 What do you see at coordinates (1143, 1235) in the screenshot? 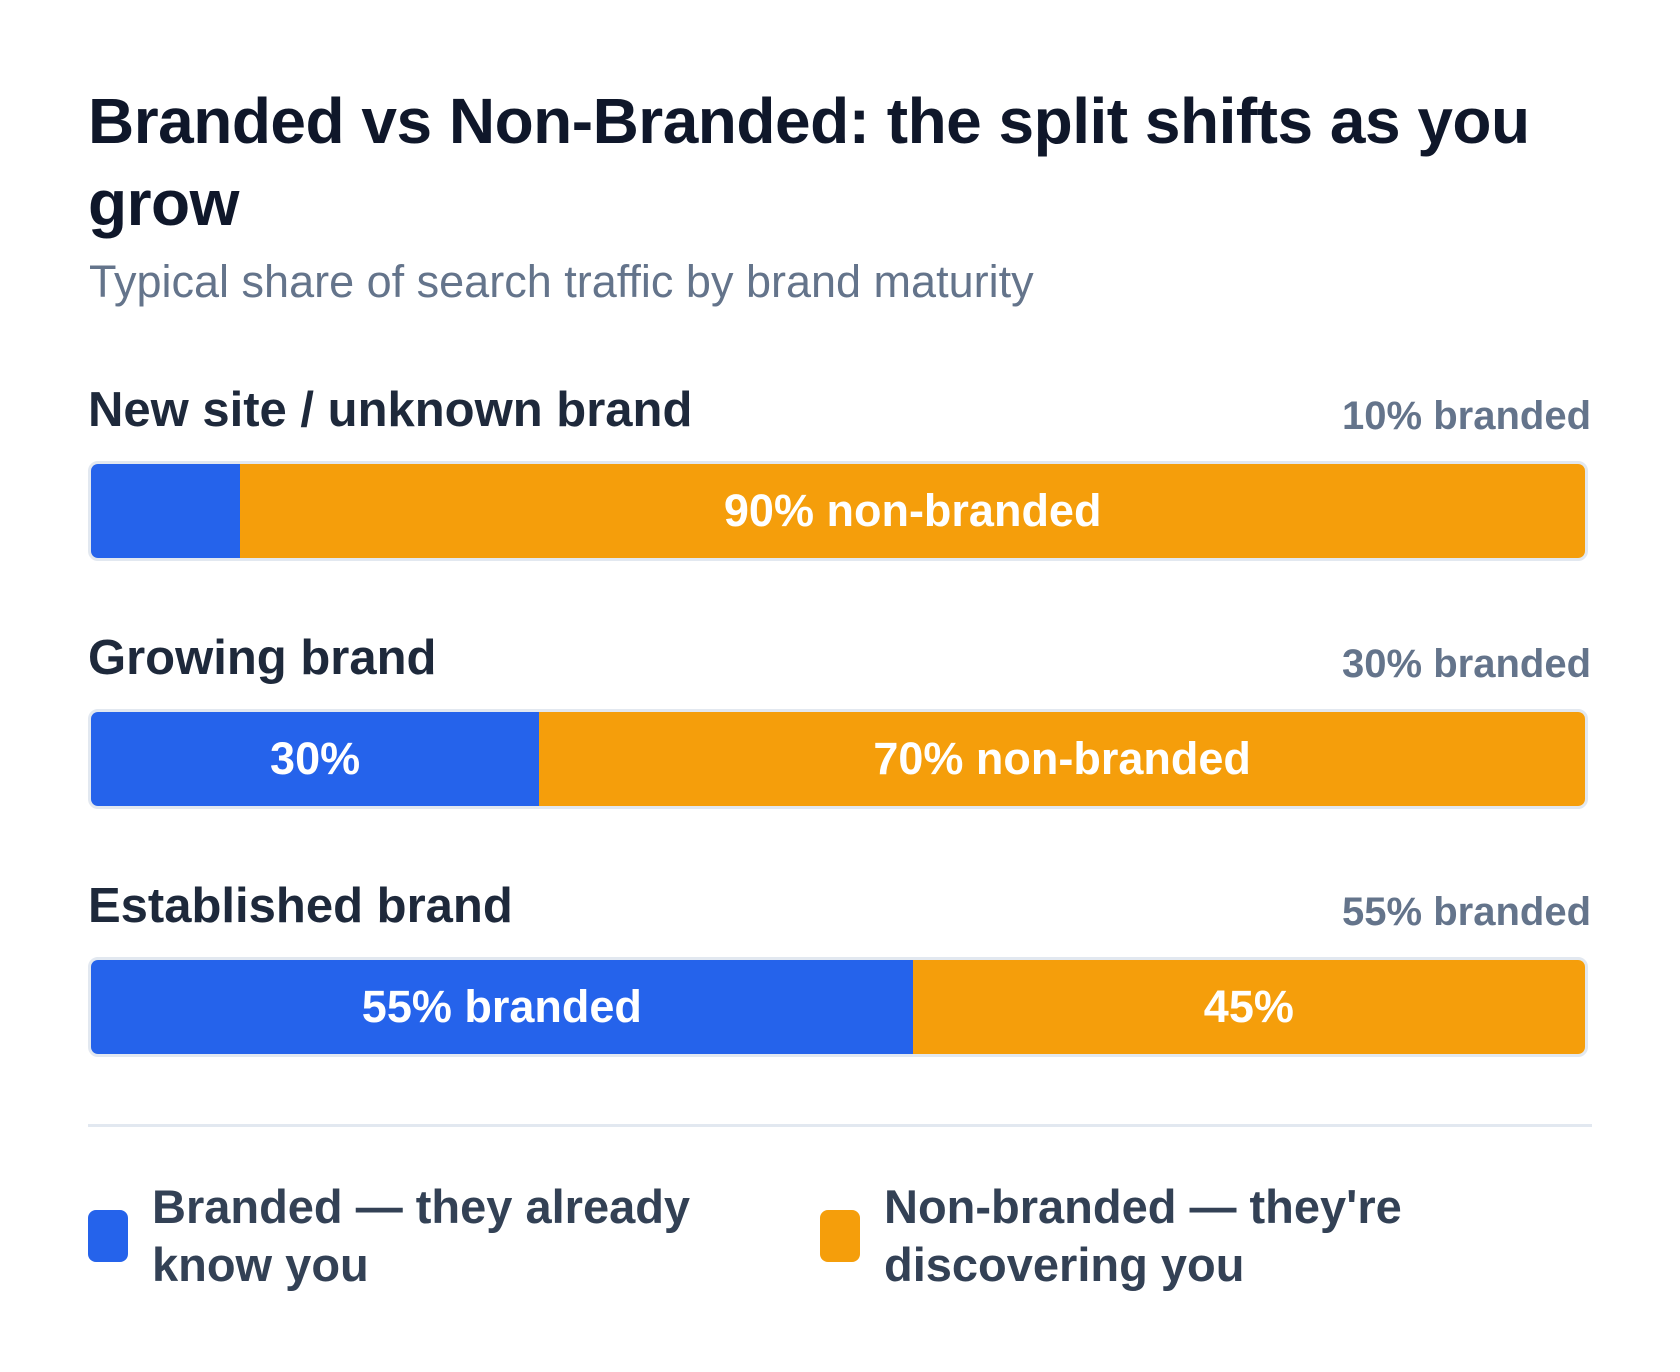
I see `legend-label: Non-branded — they're discovering you` at bounding box center [1143, 1235].